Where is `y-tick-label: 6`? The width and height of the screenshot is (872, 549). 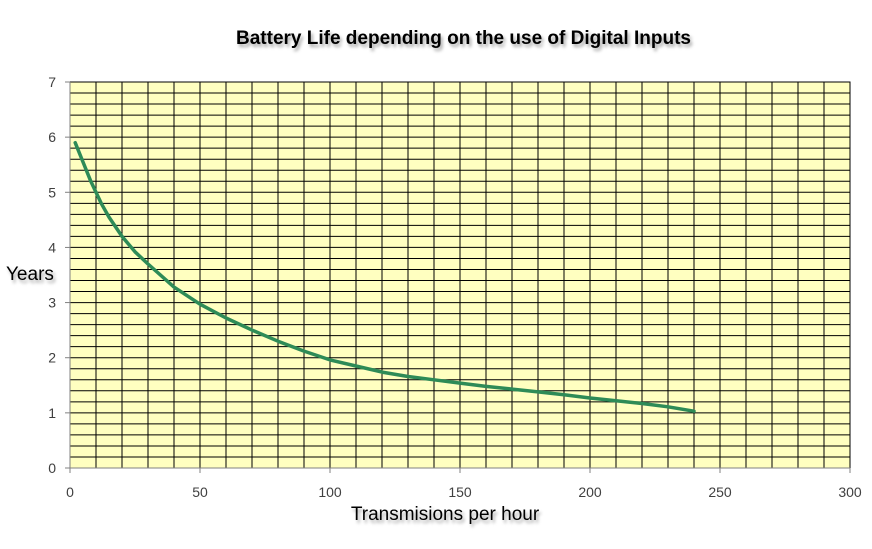
y-tick-label: 6 is located at coordinates (52, 137).